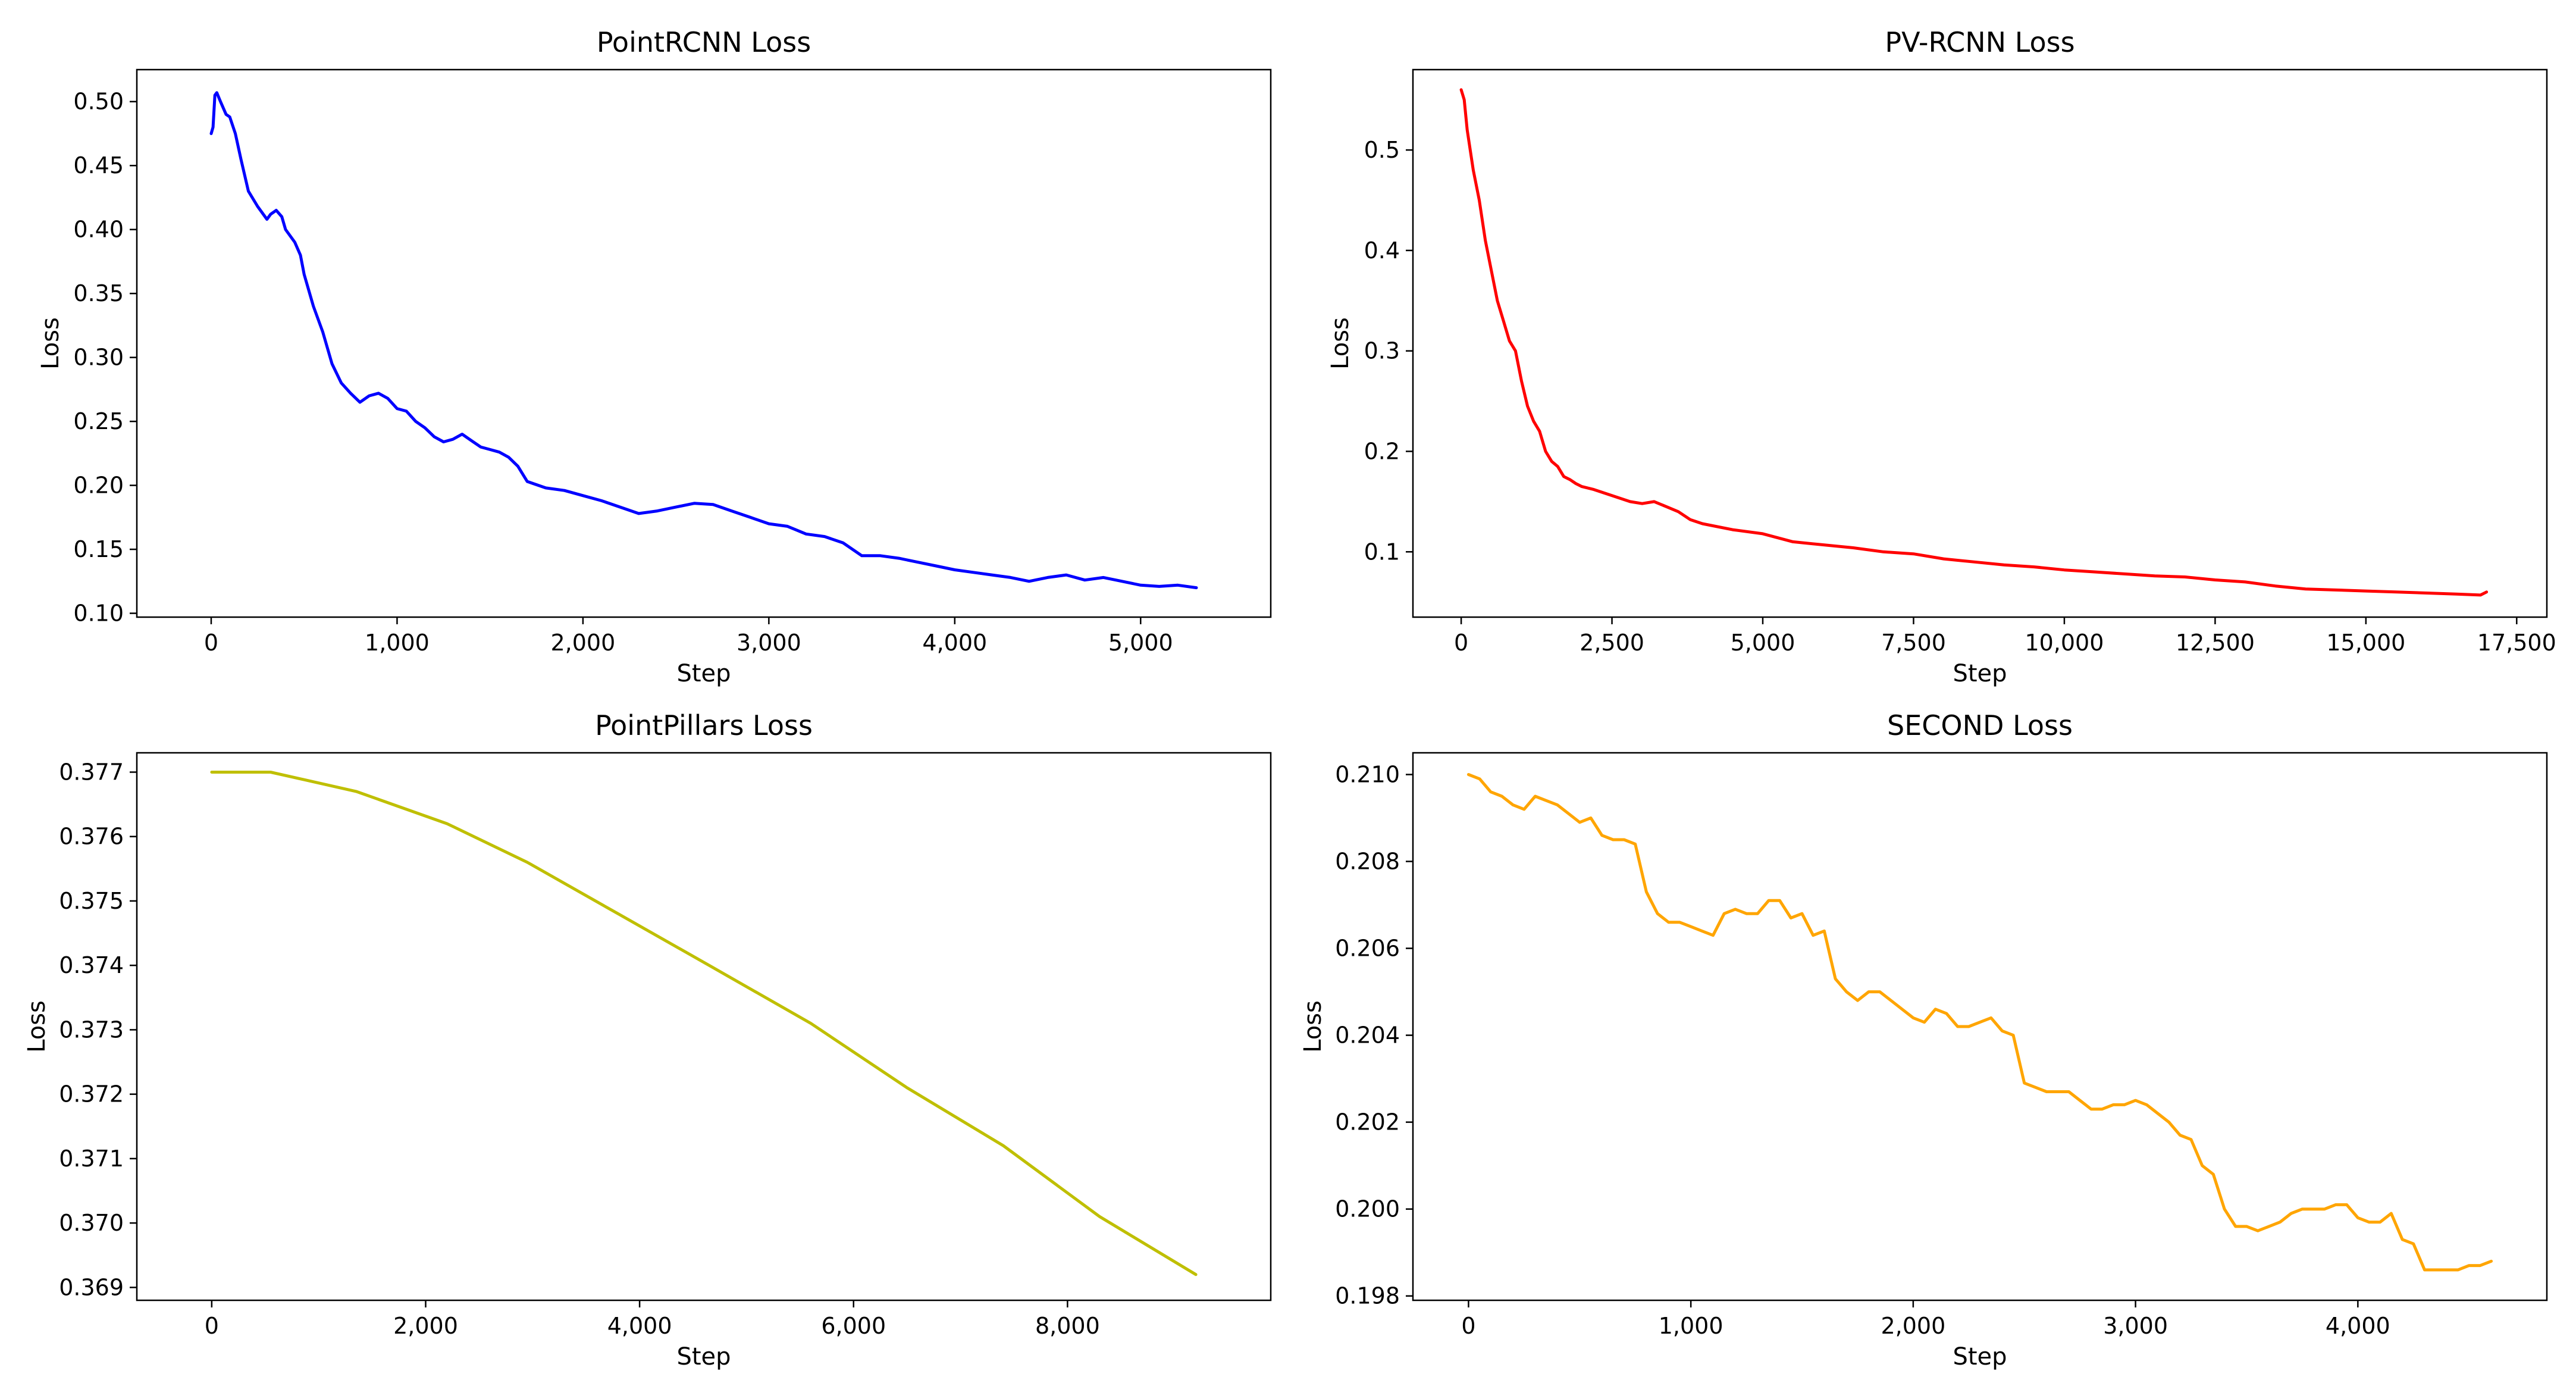 The width and height of the screenshot is (2576, 1386). I want to click on y-tick-label: 0.369, so click(92, 1287).